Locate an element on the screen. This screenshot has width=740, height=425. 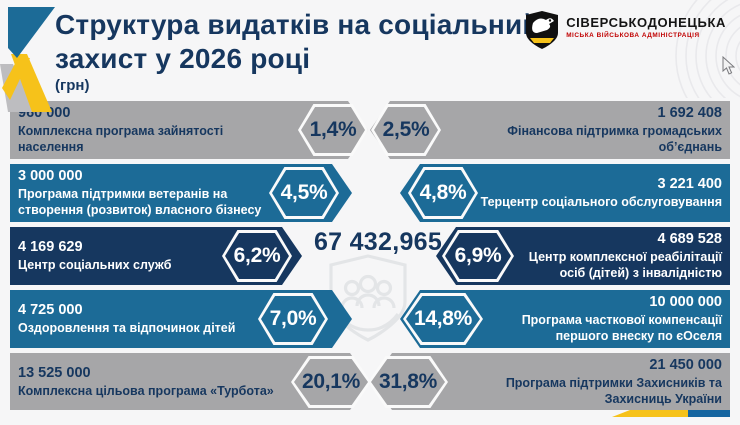
left-amount: 4 169 629 is located at coordinates (50, 247).